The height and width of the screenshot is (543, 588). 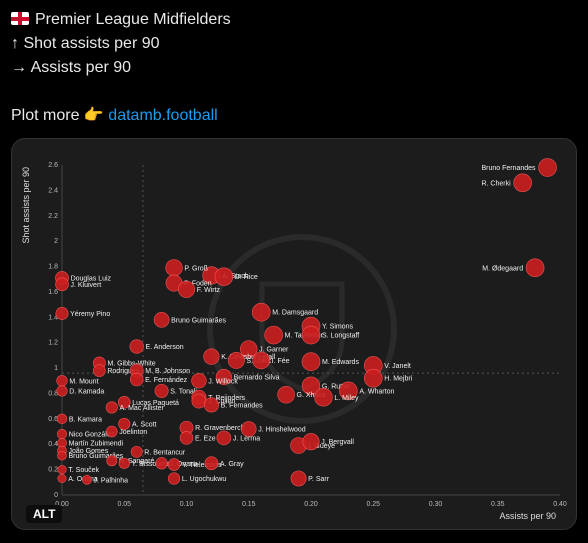 I want to click on data-point-label: A. Stach, so click(x=235, y=276).